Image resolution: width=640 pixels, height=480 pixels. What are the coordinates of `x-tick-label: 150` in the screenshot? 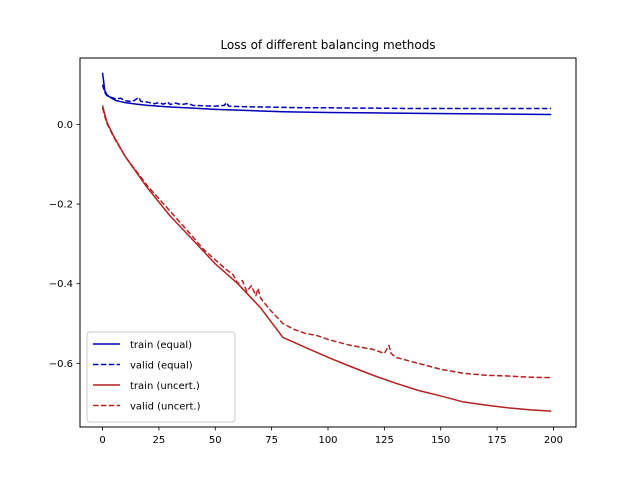 It's located at (440, 440).